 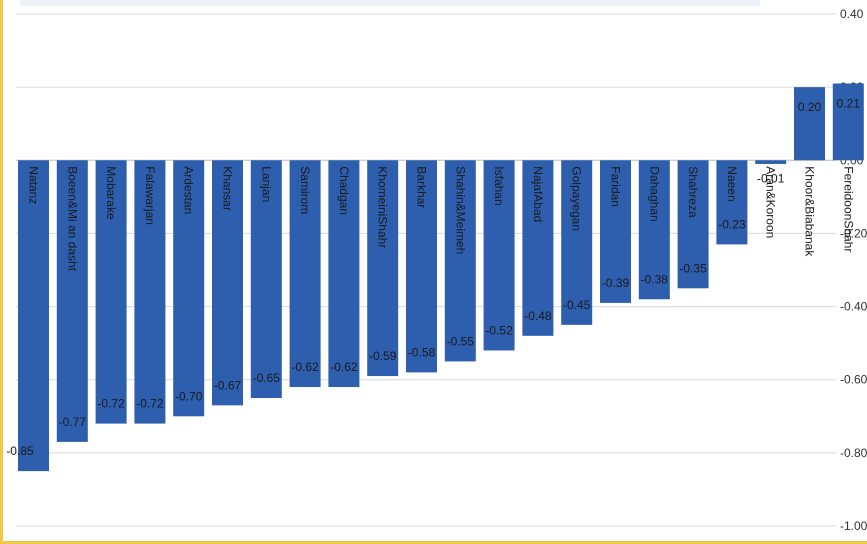 I want to click on data-label: -0.38, so click(x=655, y=279).